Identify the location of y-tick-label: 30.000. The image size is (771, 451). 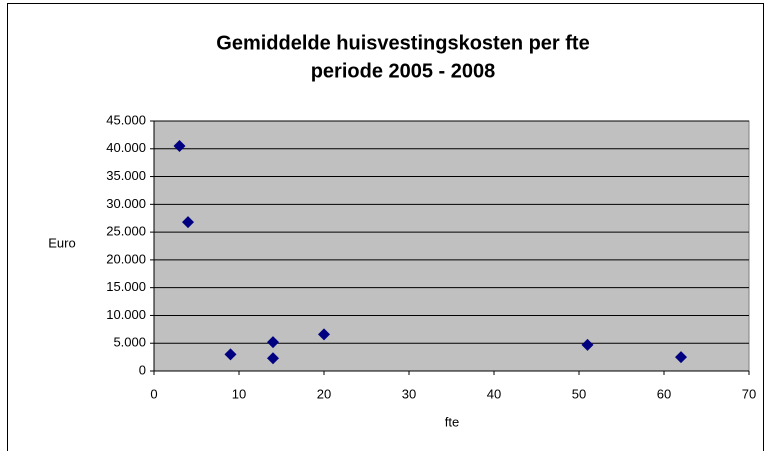
(126, 203).